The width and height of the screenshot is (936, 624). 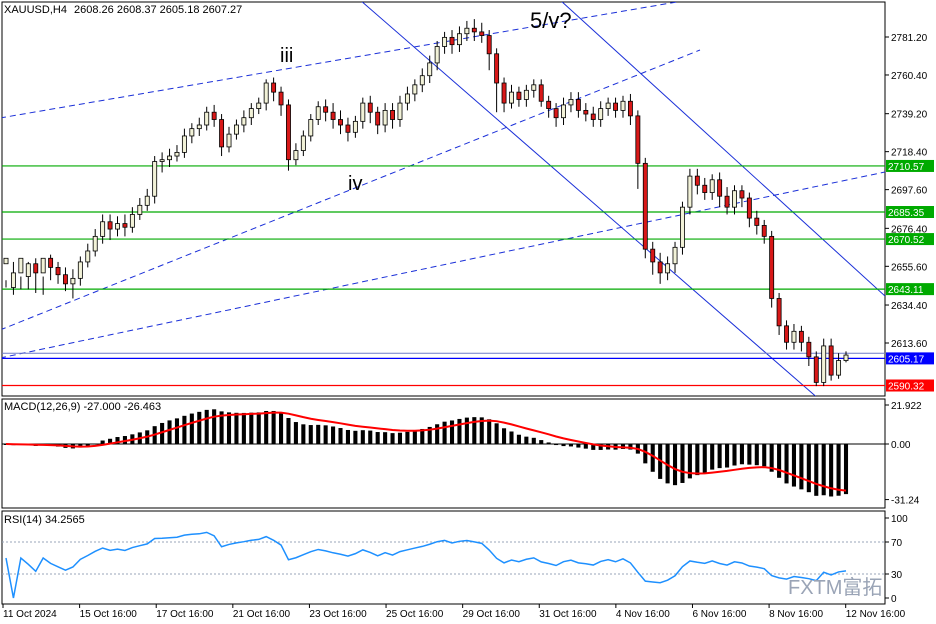 I want to click on macd-signal-line, so click(x=426, y=451).